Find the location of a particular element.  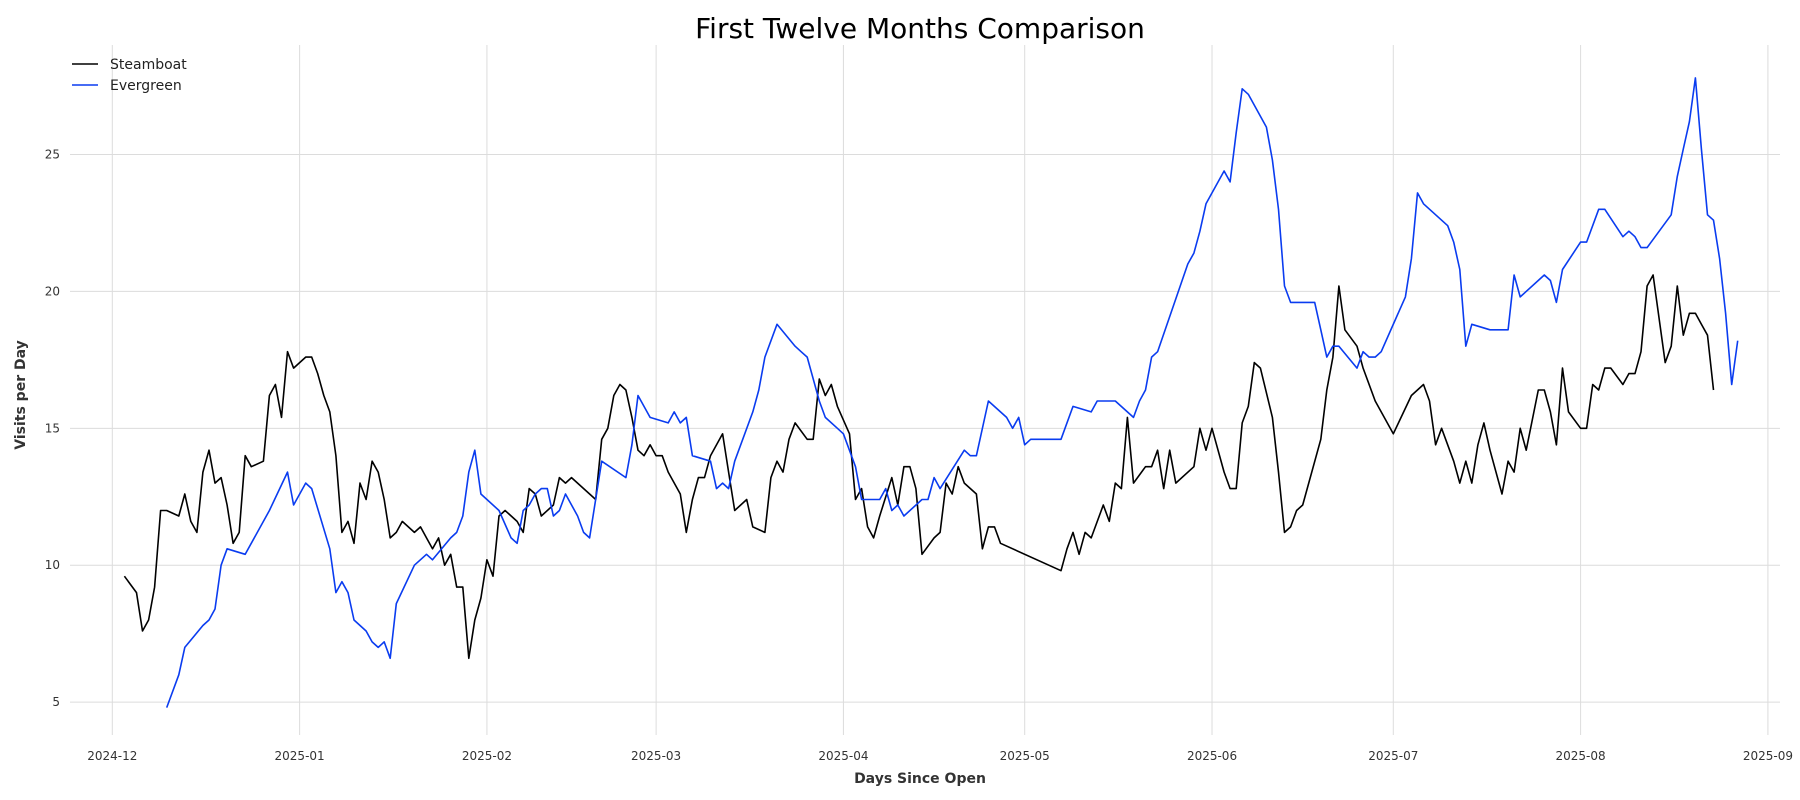

x-tick-label: 2025-08 is located at coordinates (1581, 756).